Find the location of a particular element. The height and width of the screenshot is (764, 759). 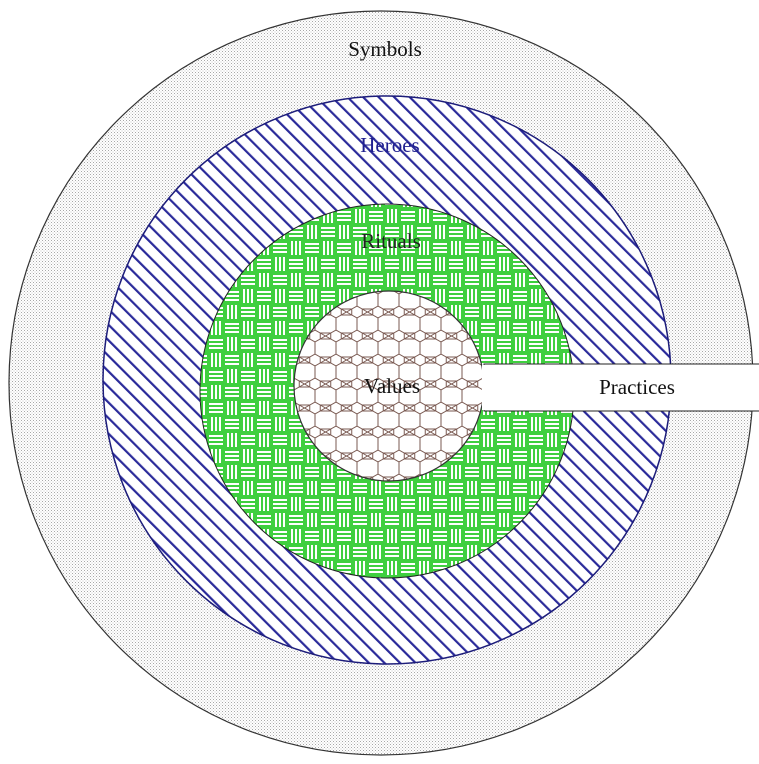

values-label: Values is located at coordinates (392, 386).